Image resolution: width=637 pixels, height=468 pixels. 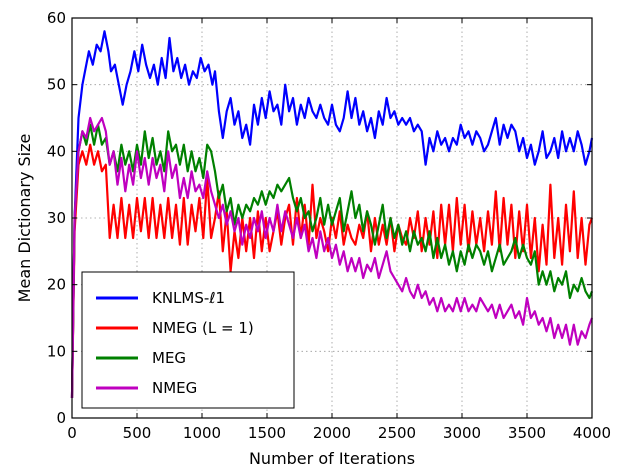 I want to click on y-tick-label-3: 30, so click(x=56, y=218).